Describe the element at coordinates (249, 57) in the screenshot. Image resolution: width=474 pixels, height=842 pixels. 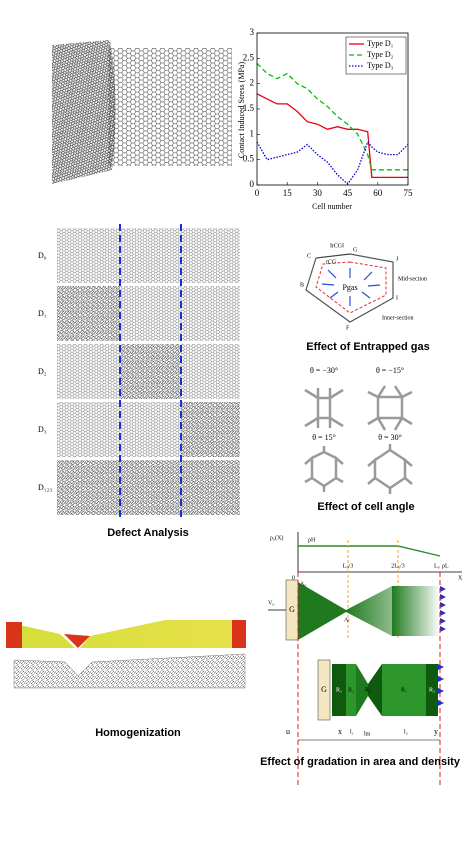
I see `y-tick-label: 2.5` at that location.